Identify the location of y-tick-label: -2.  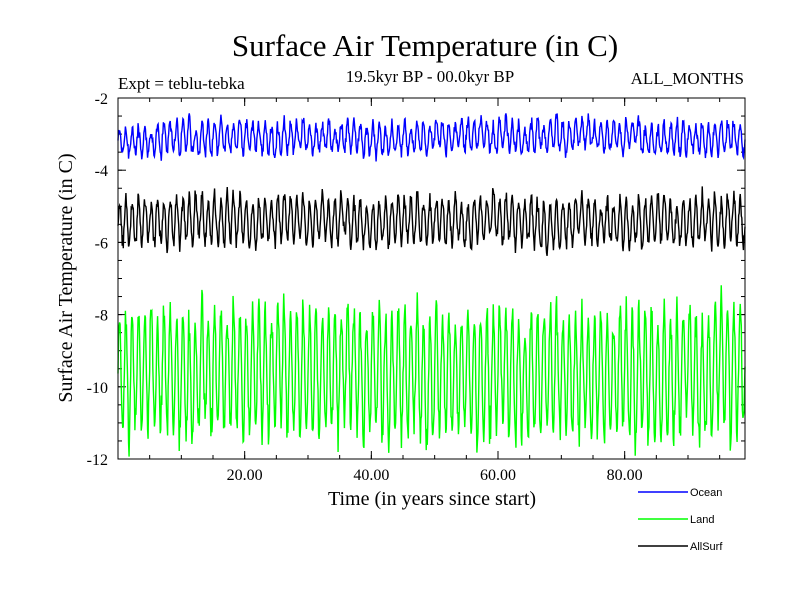
(101, 99).